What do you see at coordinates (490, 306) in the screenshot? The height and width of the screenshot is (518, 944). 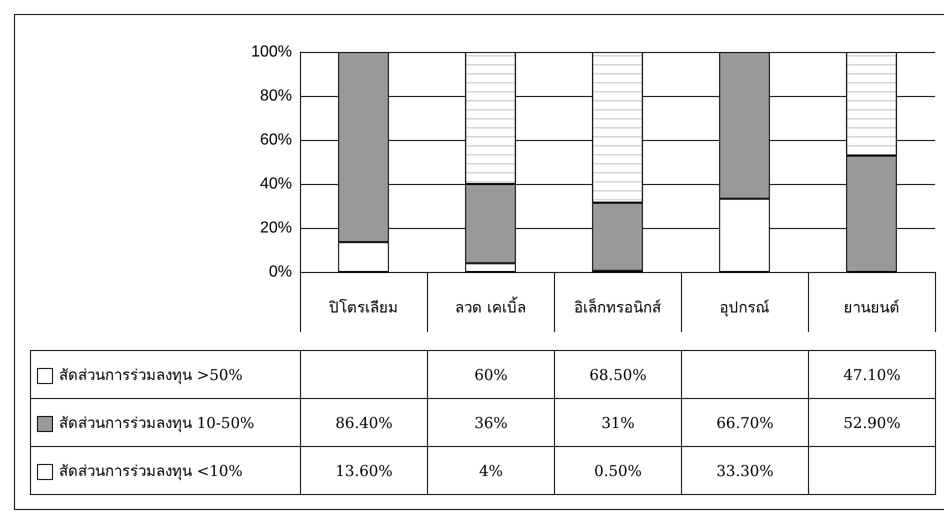 I see `x-tick-label: ลวด เคเบิ้ล` at bounding box center [490, 306].